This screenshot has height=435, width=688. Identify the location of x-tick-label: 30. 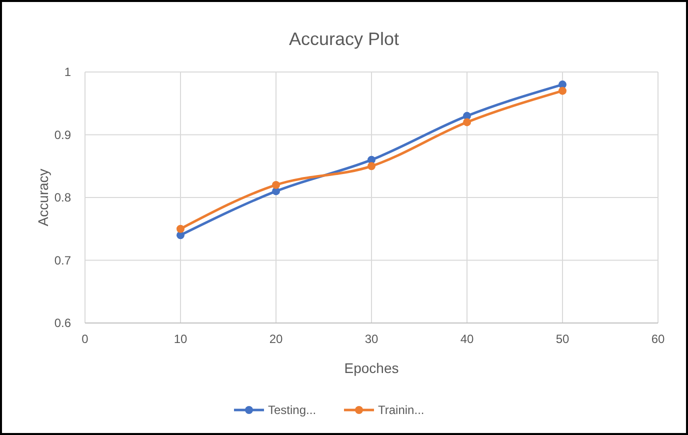
(371, 339).